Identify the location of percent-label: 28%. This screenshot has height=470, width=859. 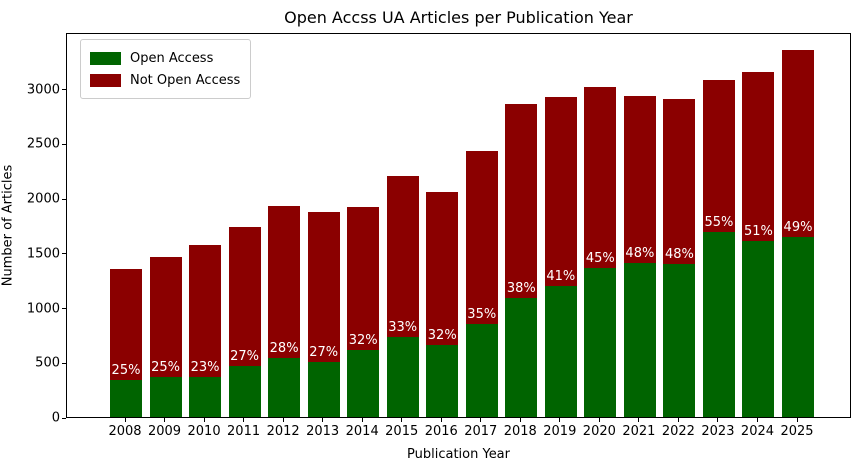
(284, 348).